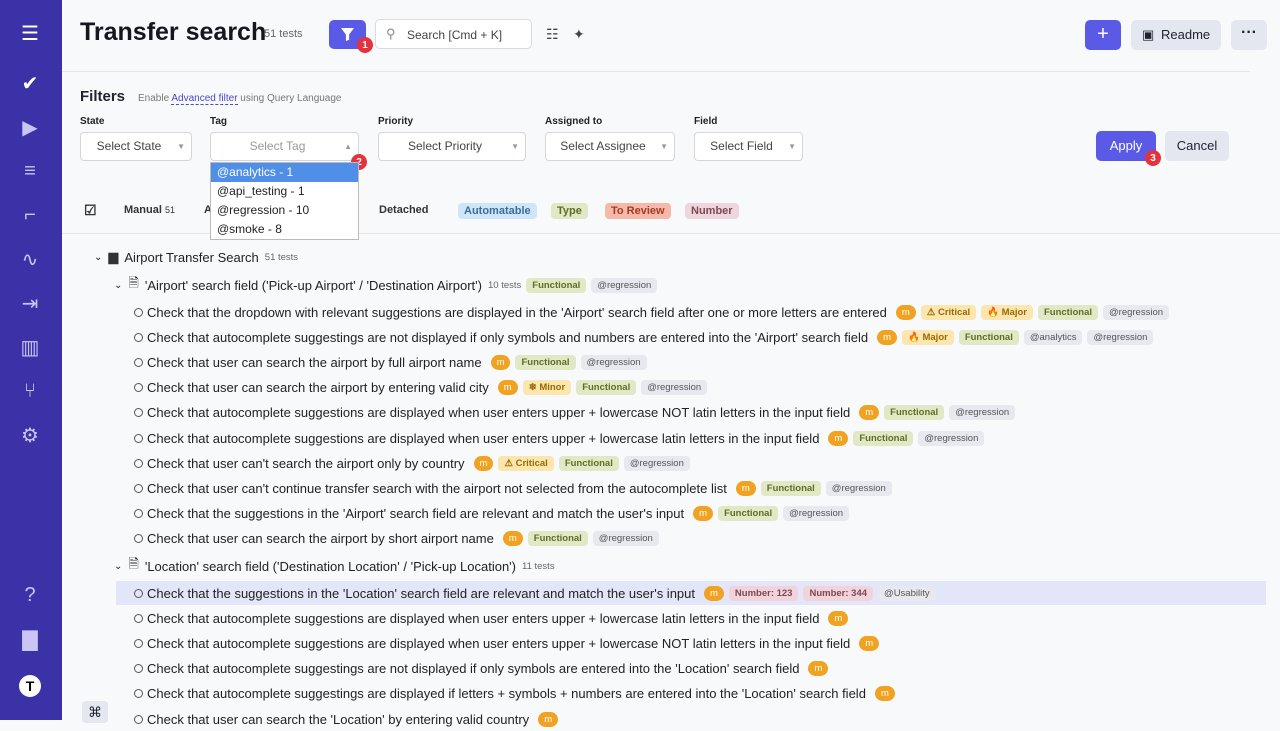 The width and height of the screenshot is (1280, 731). I want to click on filter-button, so click(347, 34).